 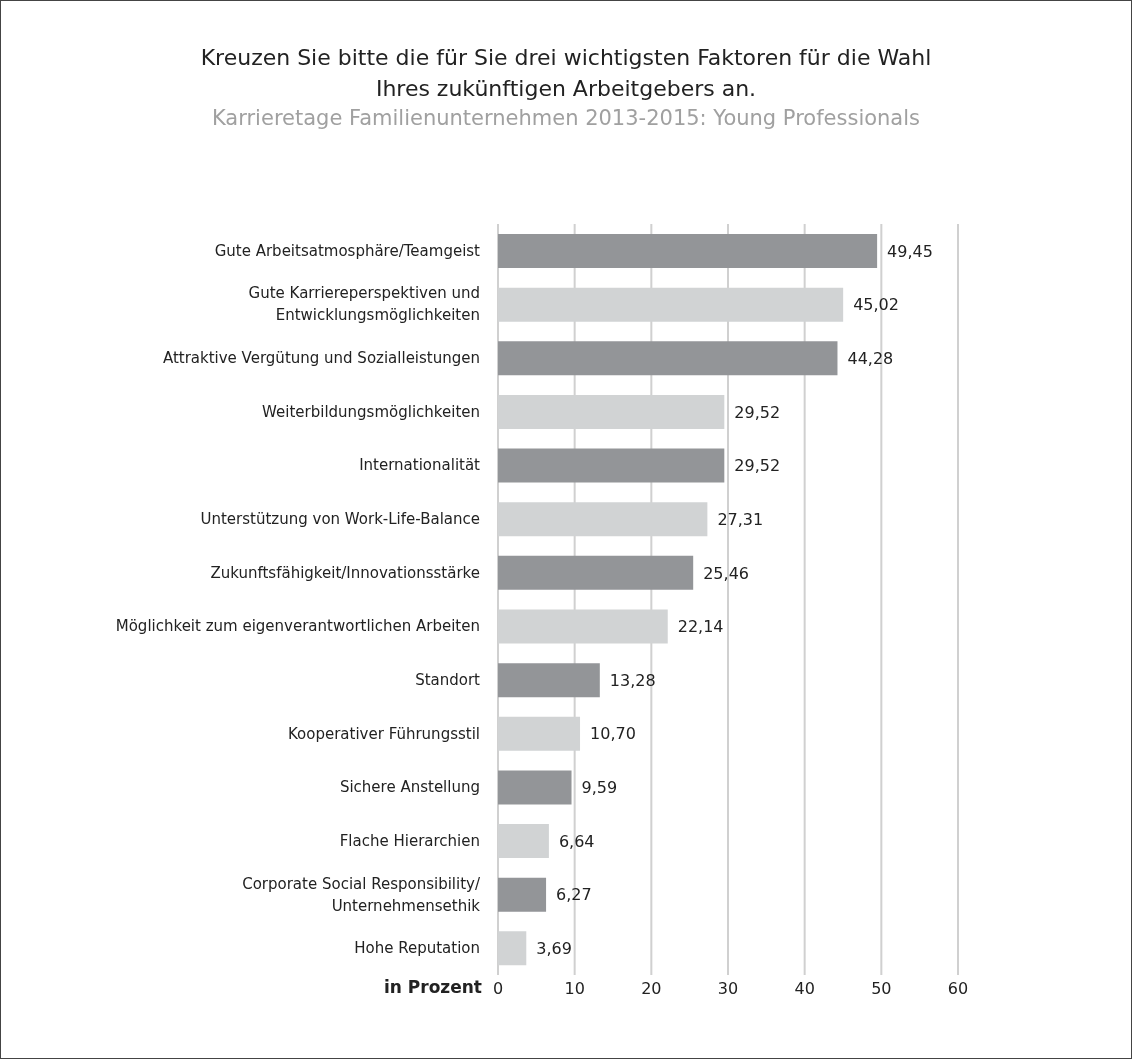 I want to click on chart-subtitle: Karrieretage Familienunternehmen 2013-2015: Young Professionals, so click(x=566, y=118).